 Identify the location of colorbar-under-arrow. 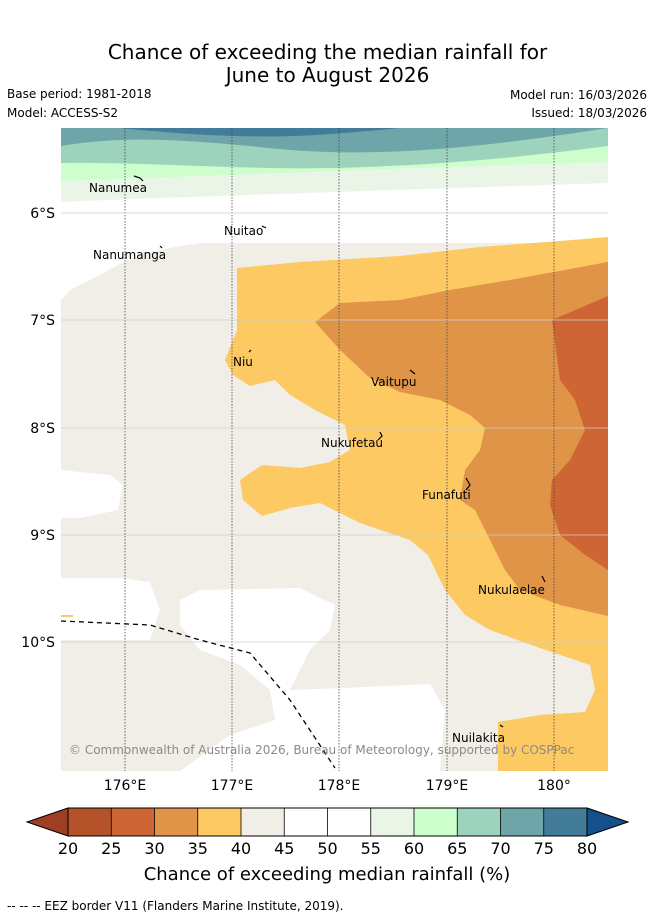
(47, 822).